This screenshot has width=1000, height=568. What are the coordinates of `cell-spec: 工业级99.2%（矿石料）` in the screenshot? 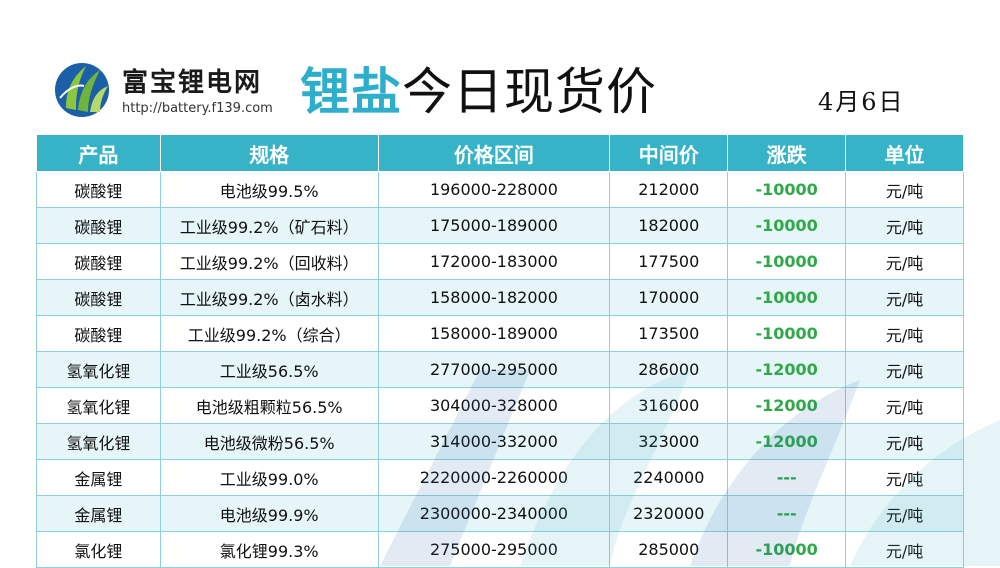 It's located at (269, 225).